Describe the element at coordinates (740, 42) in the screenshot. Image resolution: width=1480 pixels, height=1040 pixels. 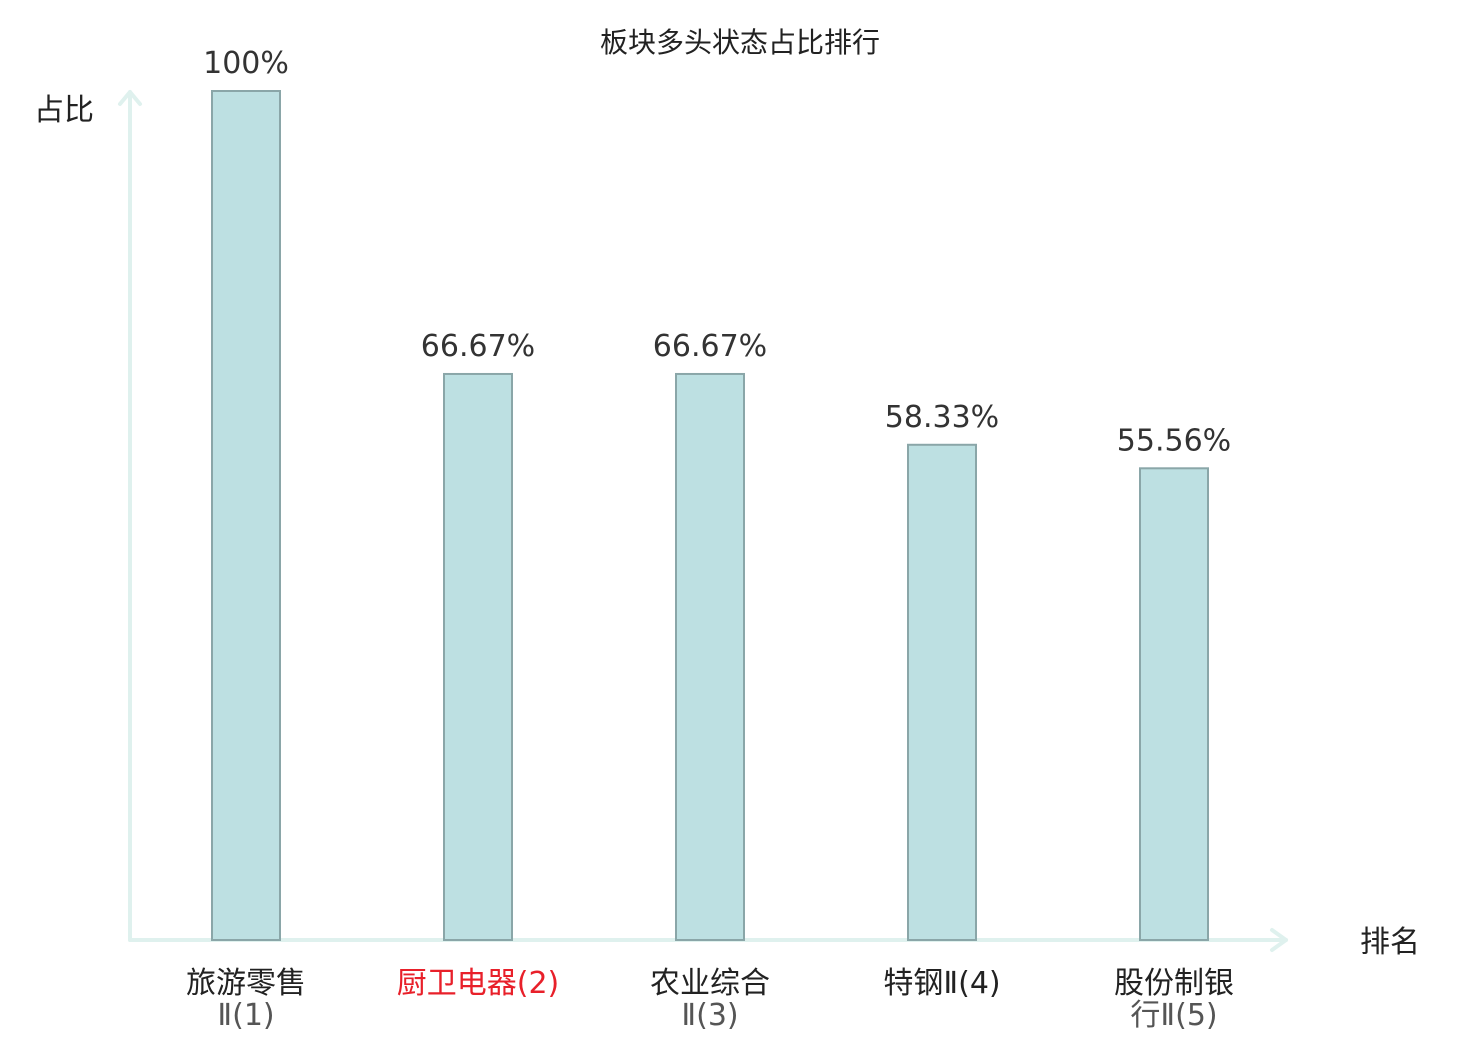
I see `chart-title: 板块多头状态占比排行` at that location.